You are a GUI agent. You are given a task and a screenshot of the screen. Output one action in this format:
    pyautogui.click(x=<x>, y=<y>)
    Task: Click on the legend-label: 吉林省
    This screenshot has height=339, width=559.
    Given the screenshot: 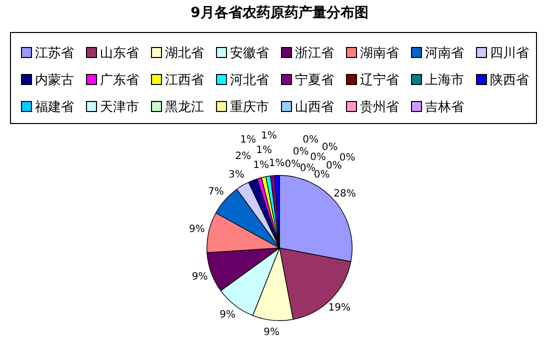 What is the action you would take?
    pyautogui.click(x=444, y=107)
    